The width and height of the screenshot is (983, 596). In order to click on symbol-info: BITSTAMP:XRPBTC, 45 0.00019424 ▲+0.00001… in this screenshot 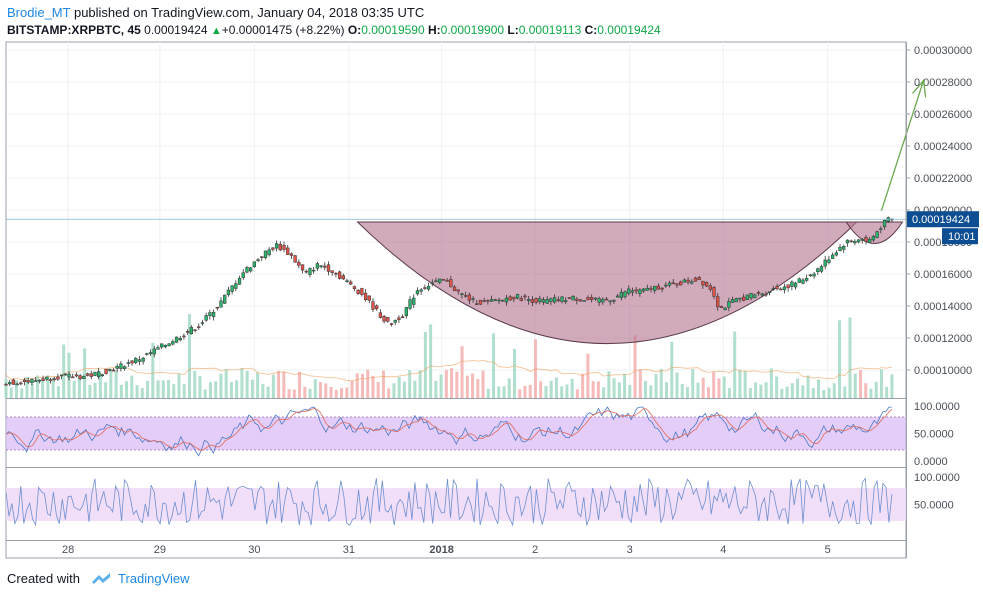, I will do `click(334, 30)`.